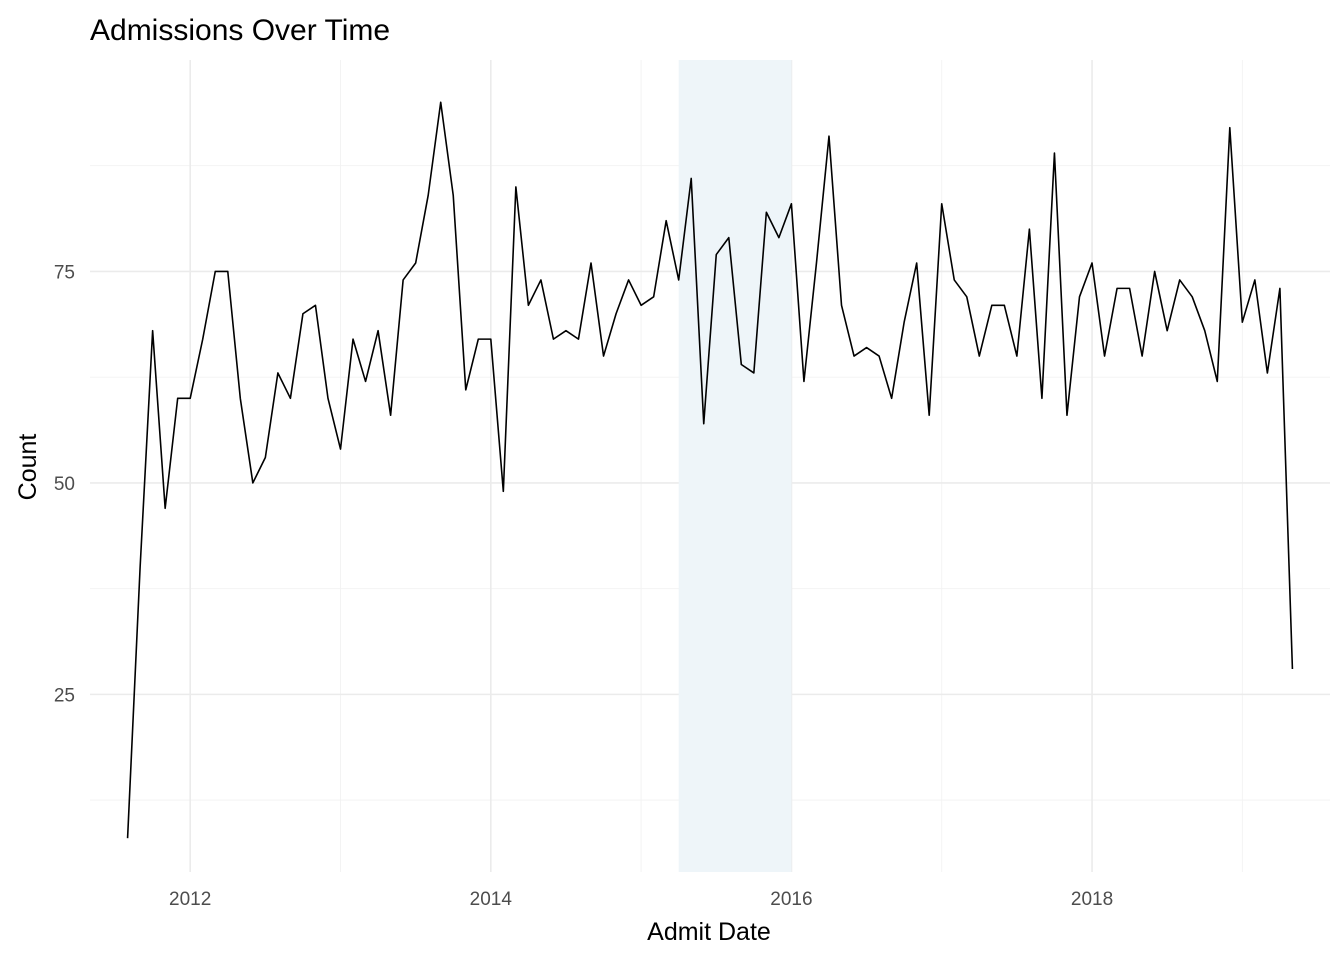 The image size is (1344, 960). What do you see at coordinates (1092, 899) in the screenshot?
I see `x-tick-label: 2018` at bounding box center [1092, 899].